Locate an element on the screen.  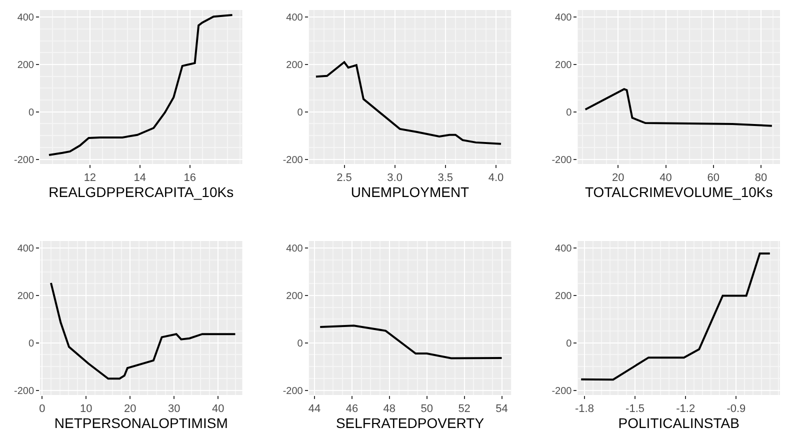
x-tick-label: 14 is located at coordinates (140, 178).